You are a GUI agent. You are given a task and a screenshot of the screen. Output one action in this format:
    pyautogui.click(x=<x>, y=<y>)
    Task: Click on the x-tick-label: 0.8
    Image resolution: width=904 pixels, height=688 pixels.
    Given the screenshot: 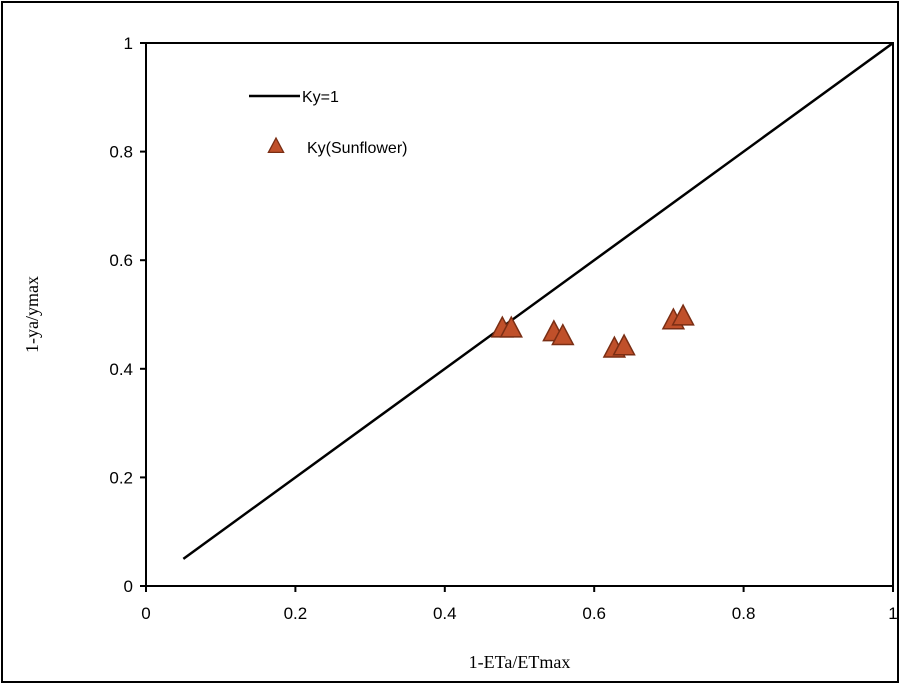 What is the action you would take?
    pyautogui.click(x=744, y=613)
    